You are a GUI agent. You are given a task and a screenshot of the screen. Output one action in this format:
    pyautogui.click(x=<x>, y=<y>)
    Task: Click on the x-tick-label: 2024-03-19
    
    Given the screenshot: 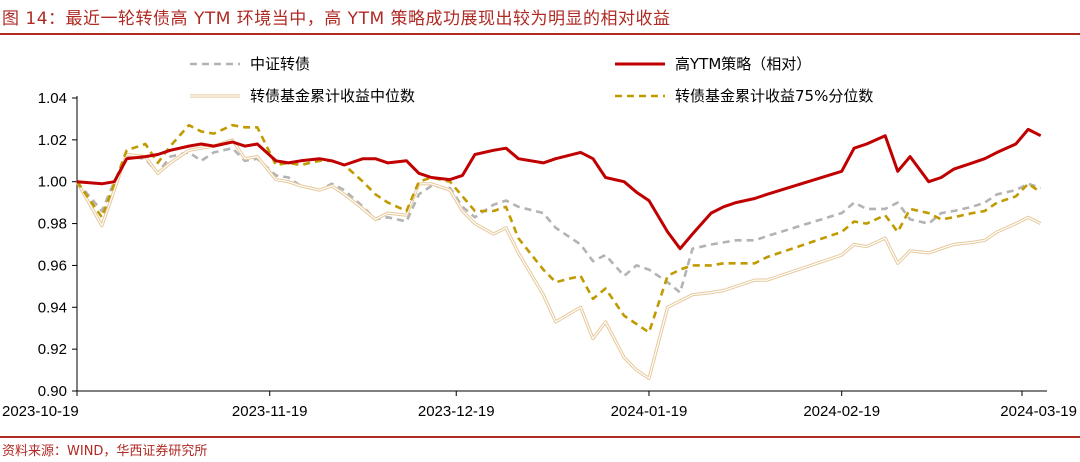 What is the action you would take?
    pyautogui.click(x=1038, y=411)
    